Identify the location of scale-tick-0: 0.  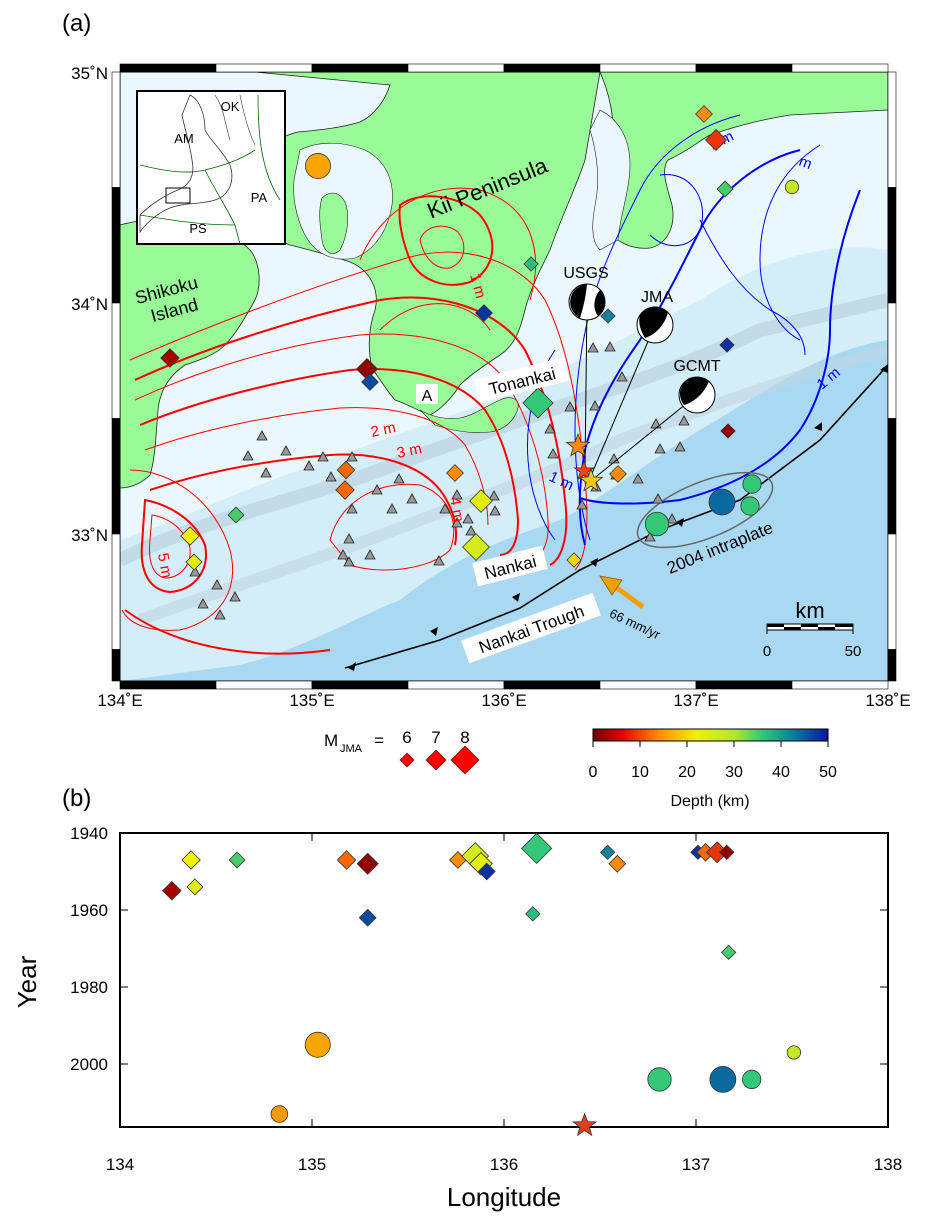
(767, 651).